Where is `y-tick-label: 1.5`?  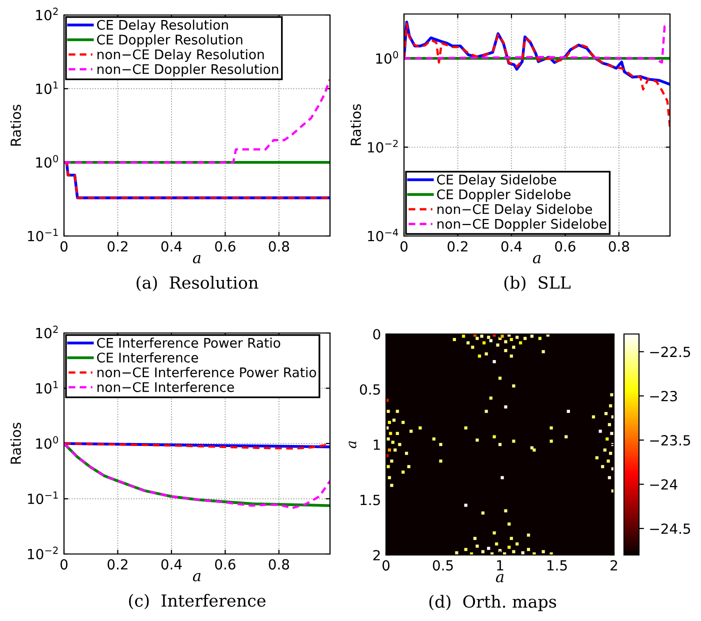 y-tick-label: 1.5 is located at coordinates (370, 500).